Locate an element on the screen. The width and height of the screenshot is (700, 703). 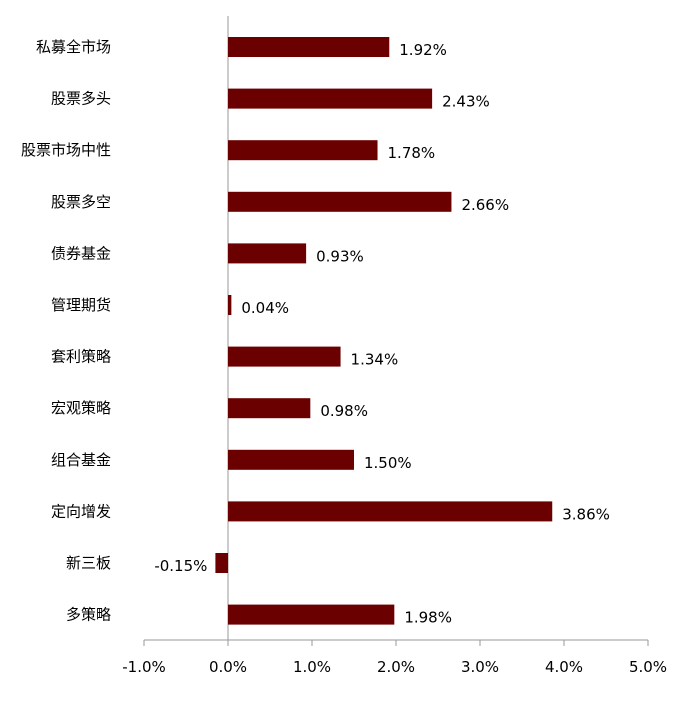
x-tick-label: 1.0% is located at coordinates (312, 667).